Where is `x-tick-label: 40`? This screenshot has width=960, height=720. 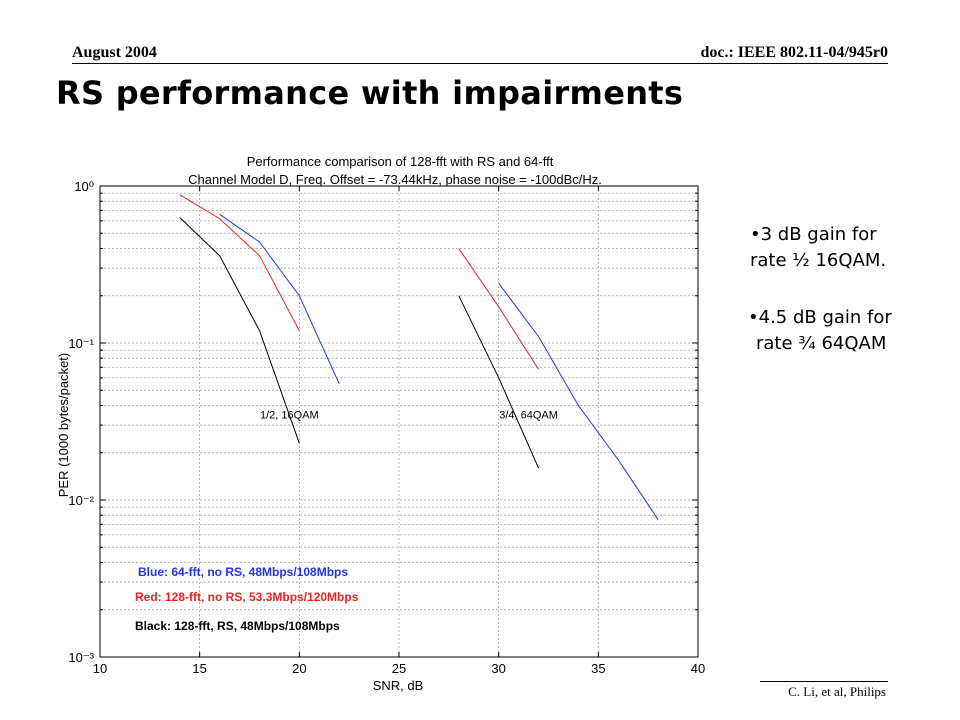
x-tick-label: 40 is located at coordinates (698, 668).